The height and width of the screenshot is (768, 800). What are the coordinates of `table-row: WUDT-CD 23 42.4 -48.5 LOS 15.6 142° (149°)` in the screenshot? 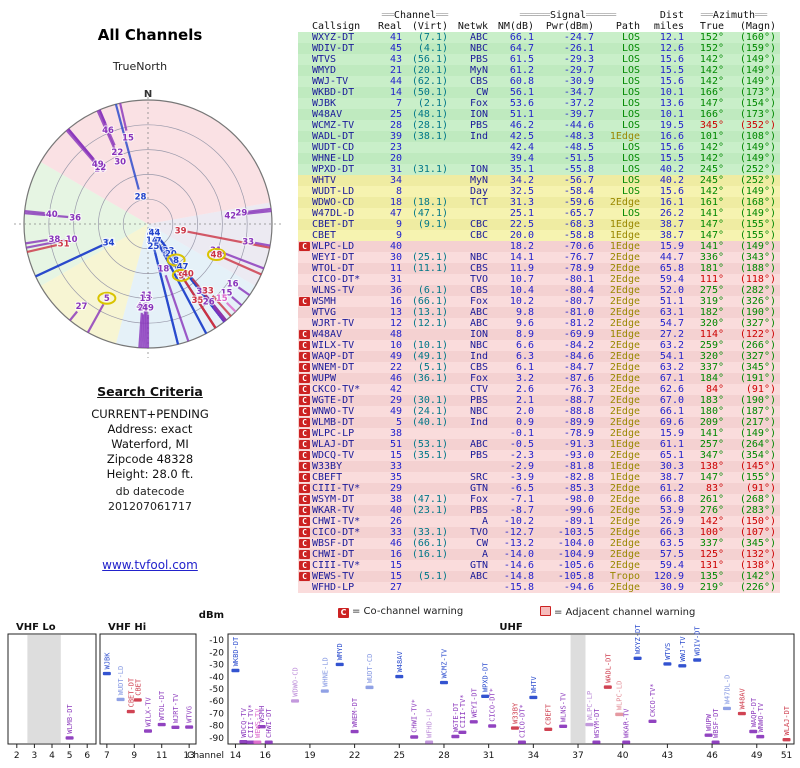 It's located at (539, 147).